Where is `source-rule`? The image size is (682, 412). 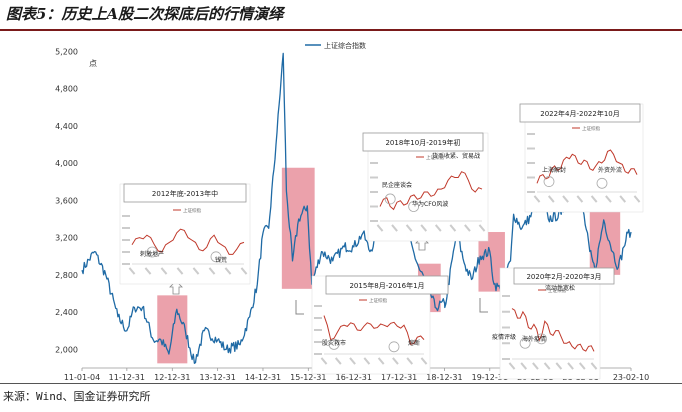 source-rule is located at coordinates (341, 383).